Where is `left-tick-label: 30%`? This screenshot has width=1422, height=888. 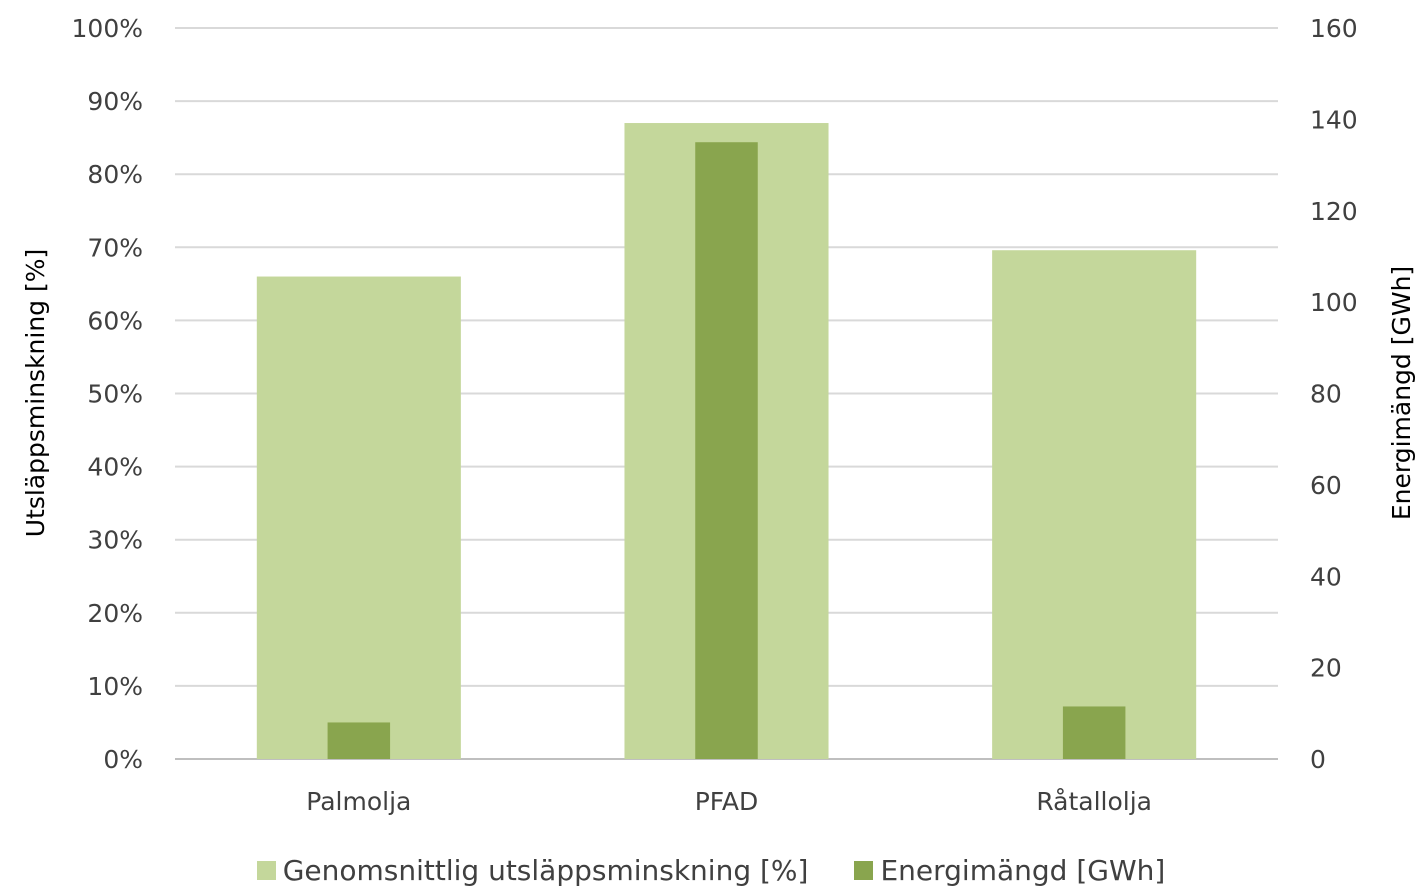 left-tick-label: 30% is located at coordinates (115, 540).